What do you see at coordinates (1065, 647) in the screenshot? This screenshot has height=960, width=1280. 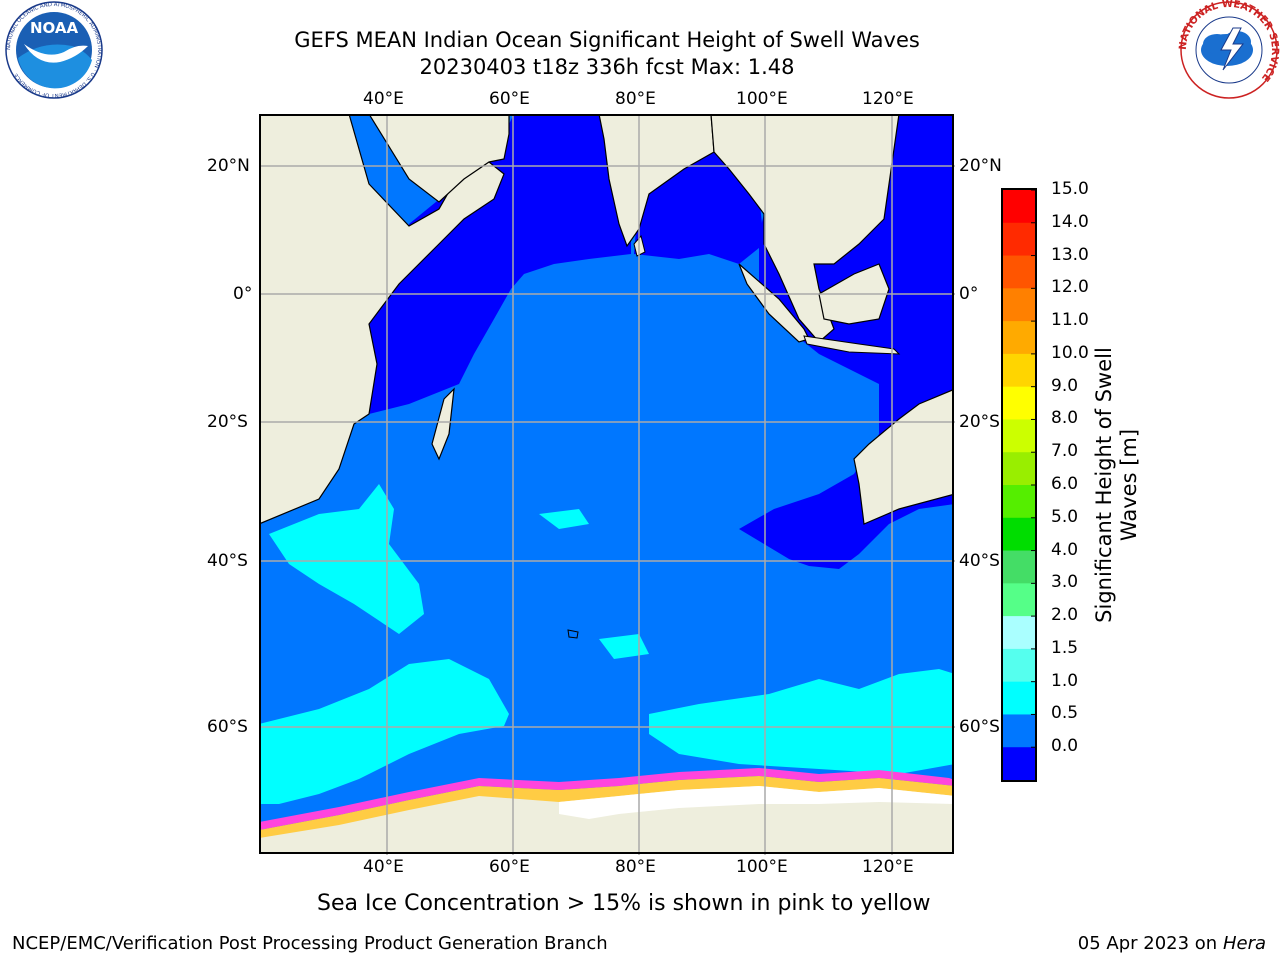 I see `colorbar-tick-label: 1.5` at bounding box center [1065, 647].